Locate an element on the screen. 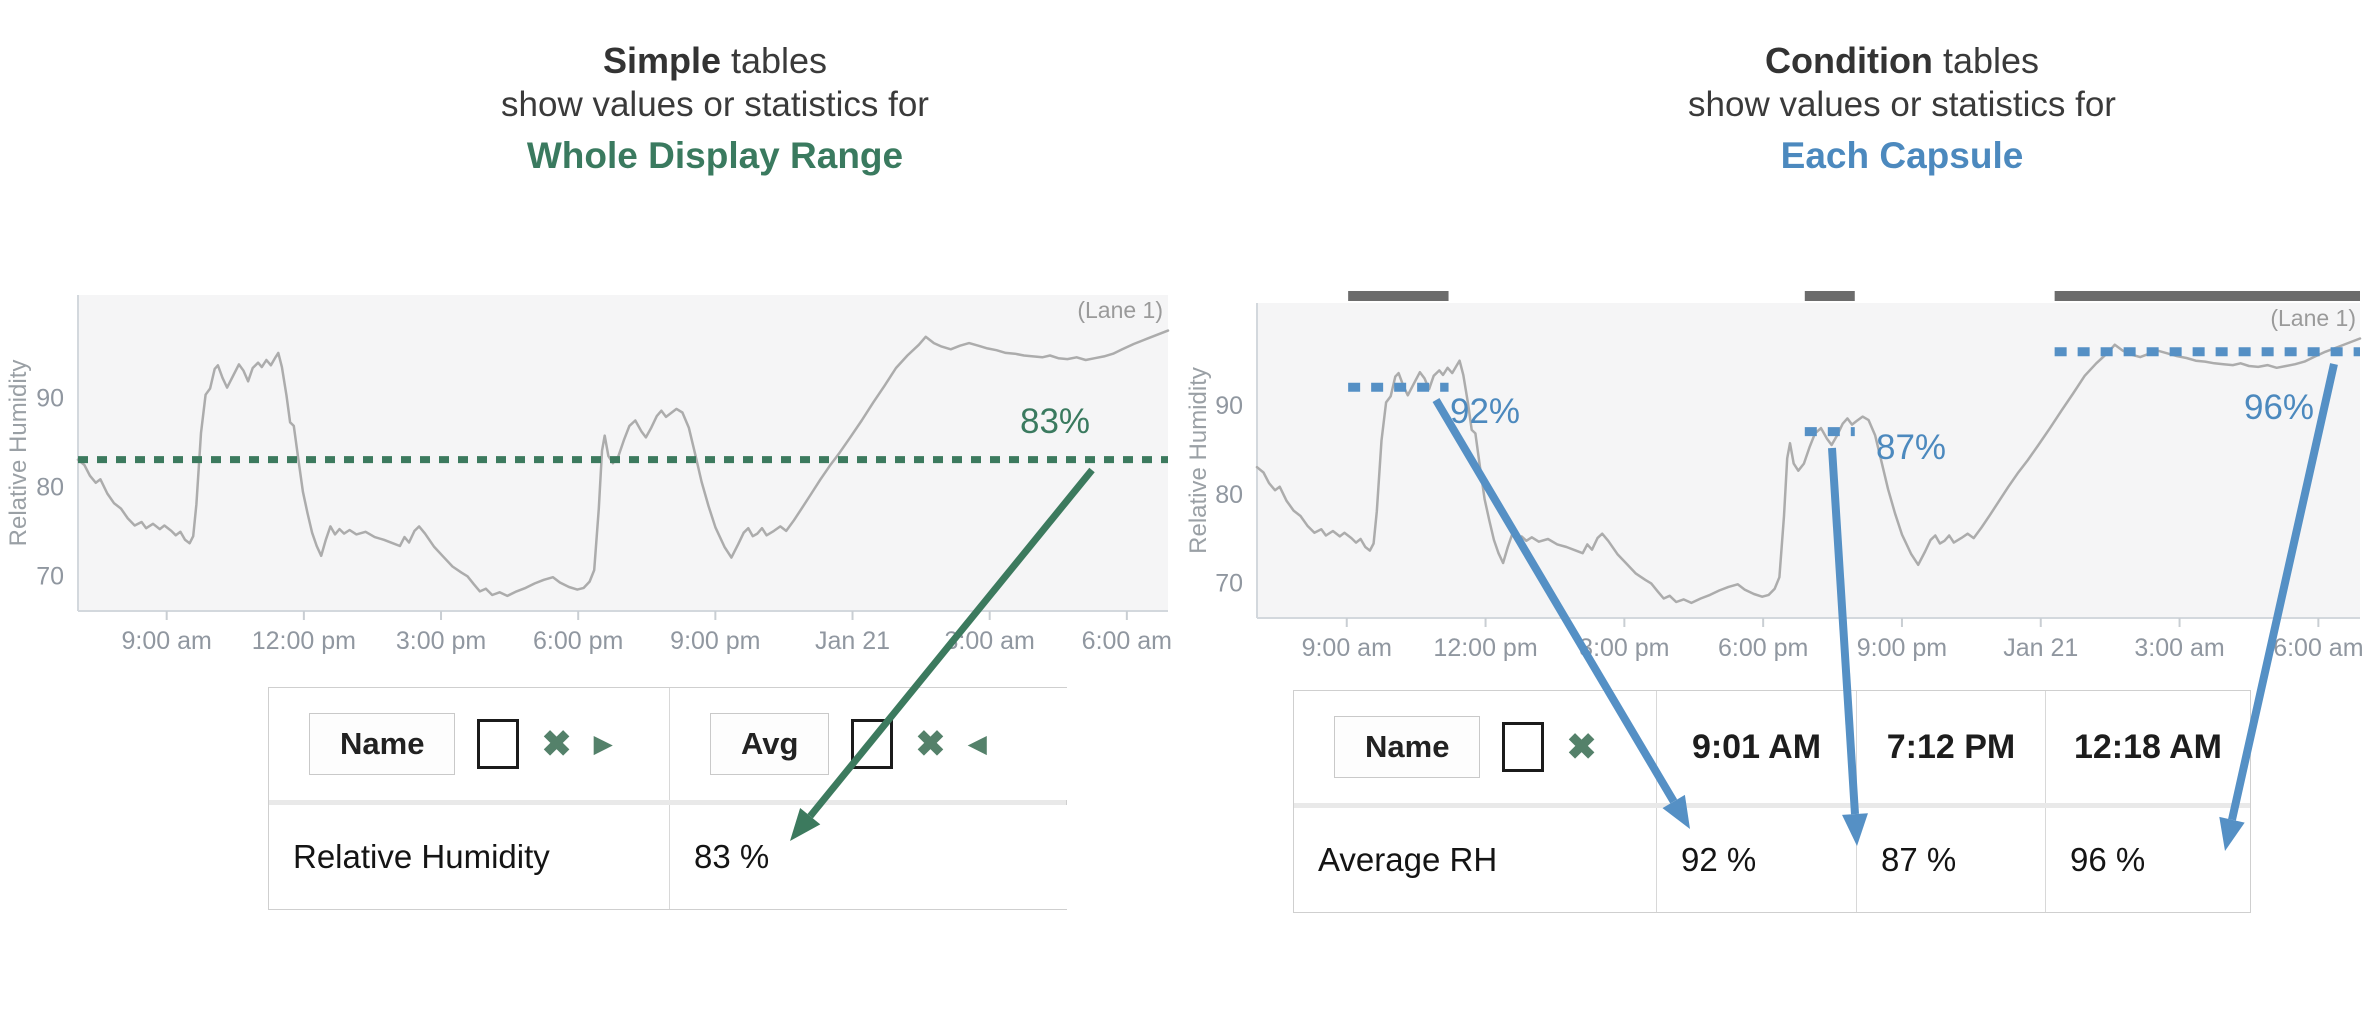 The image size is (2369, 1011). name-header-cell: Name ✖ is located at coordinates (1475, 747).